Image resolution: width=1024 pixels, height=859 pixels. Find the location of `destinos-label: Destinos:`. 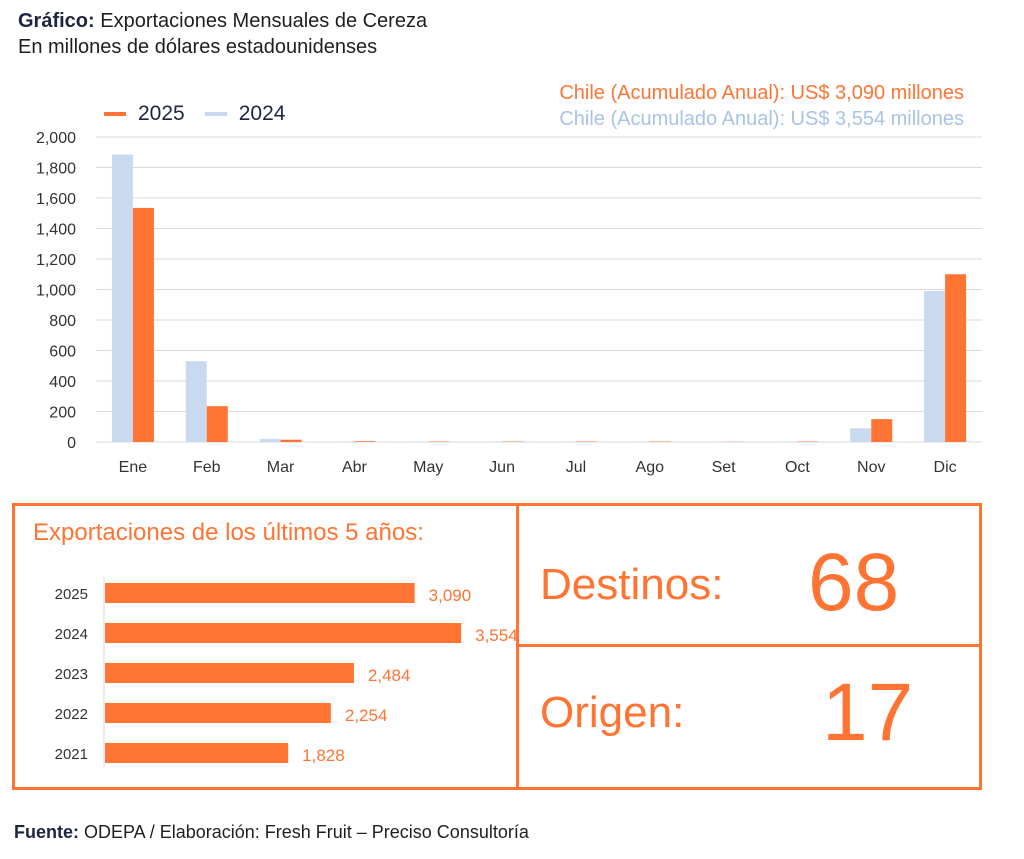

destinos-label: Destinos: is located at coordinates (632, 584).